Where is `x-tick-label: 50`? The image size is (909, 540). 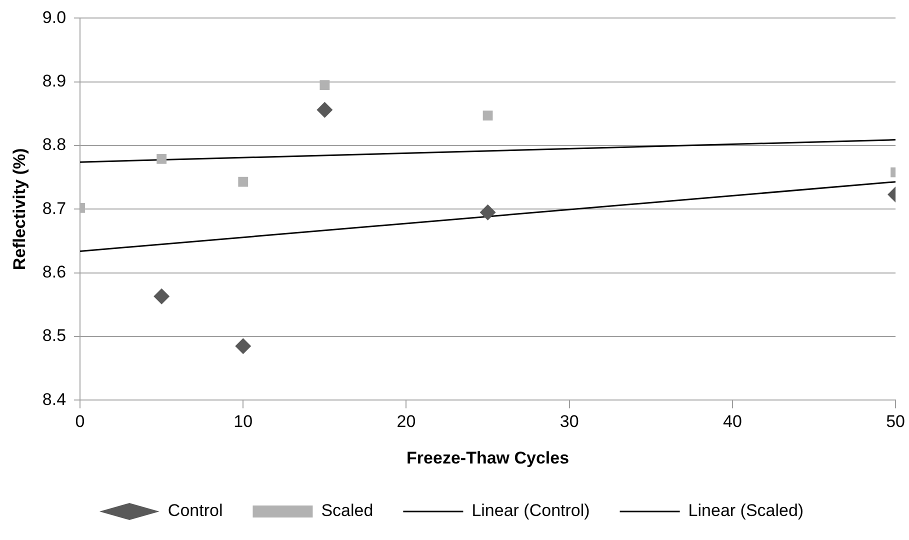 x-tick-label: 50 is located at coordinates (896, 422).